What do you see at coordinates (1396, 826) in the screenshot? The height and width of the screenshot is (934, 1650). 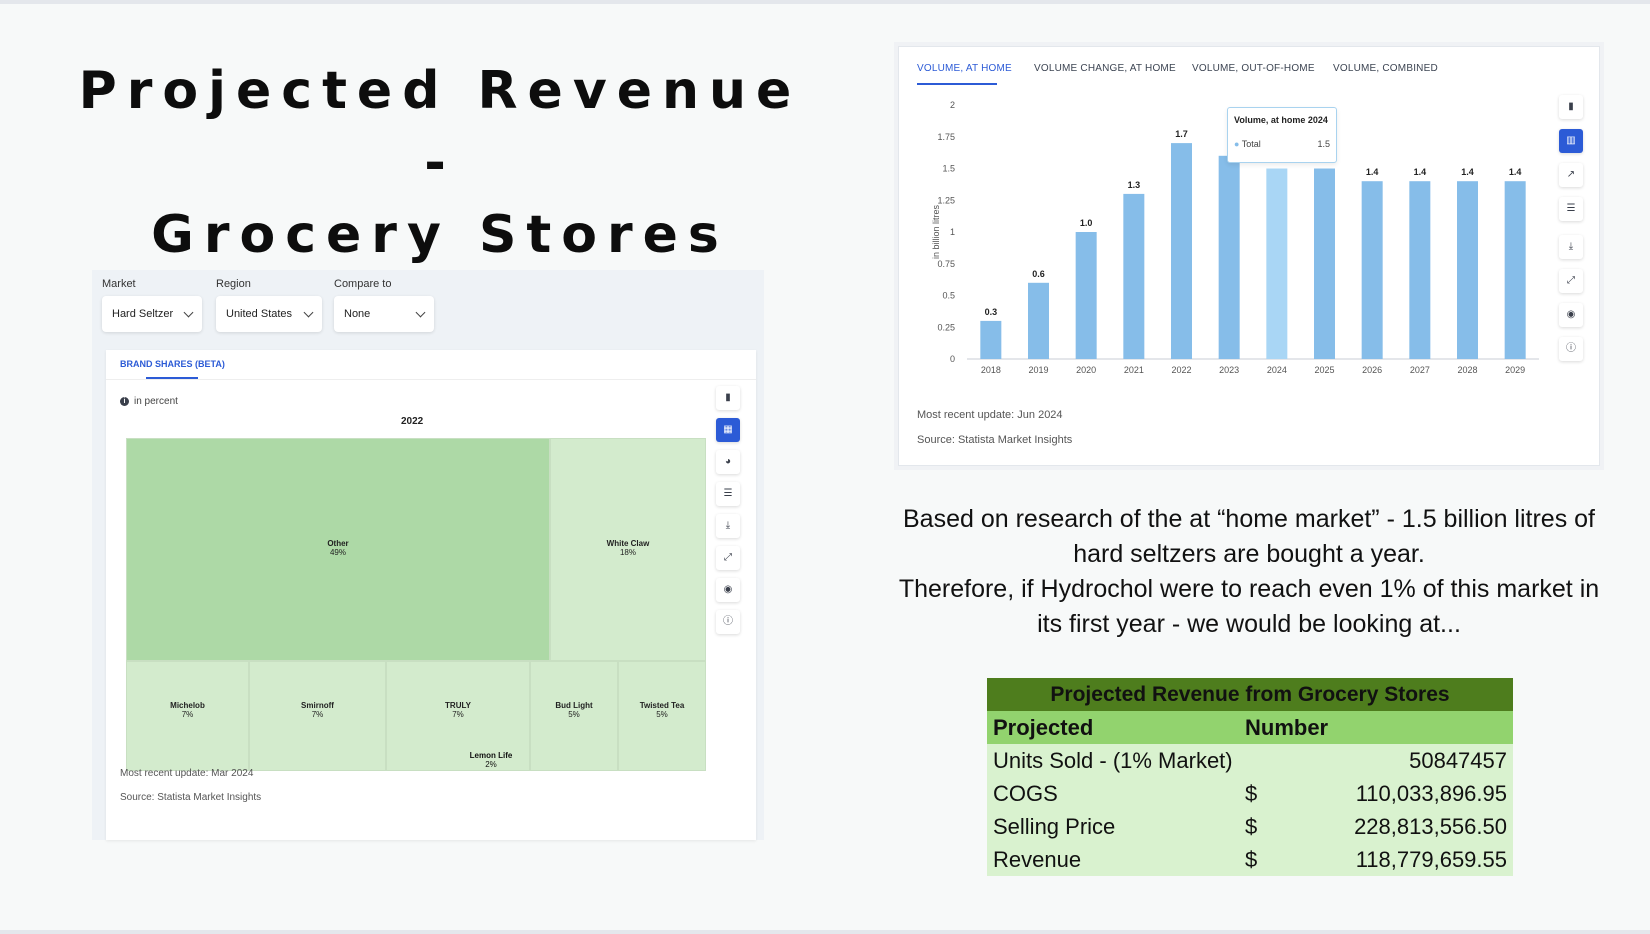 I see `row-value: 228,813,556.50` at bounding box center [1396, 826].